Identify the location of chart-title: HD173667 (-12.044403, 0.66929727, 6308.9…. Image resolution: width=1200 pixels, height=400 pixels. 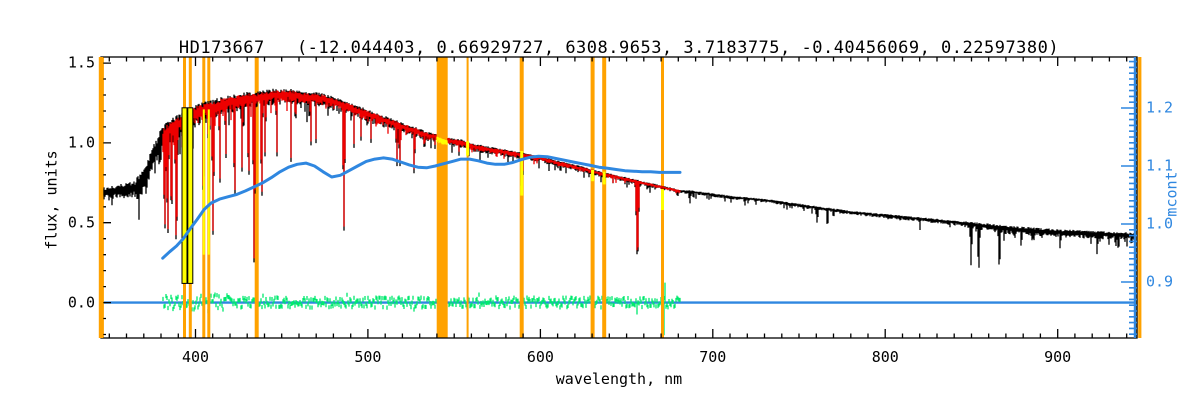
(619, 48).